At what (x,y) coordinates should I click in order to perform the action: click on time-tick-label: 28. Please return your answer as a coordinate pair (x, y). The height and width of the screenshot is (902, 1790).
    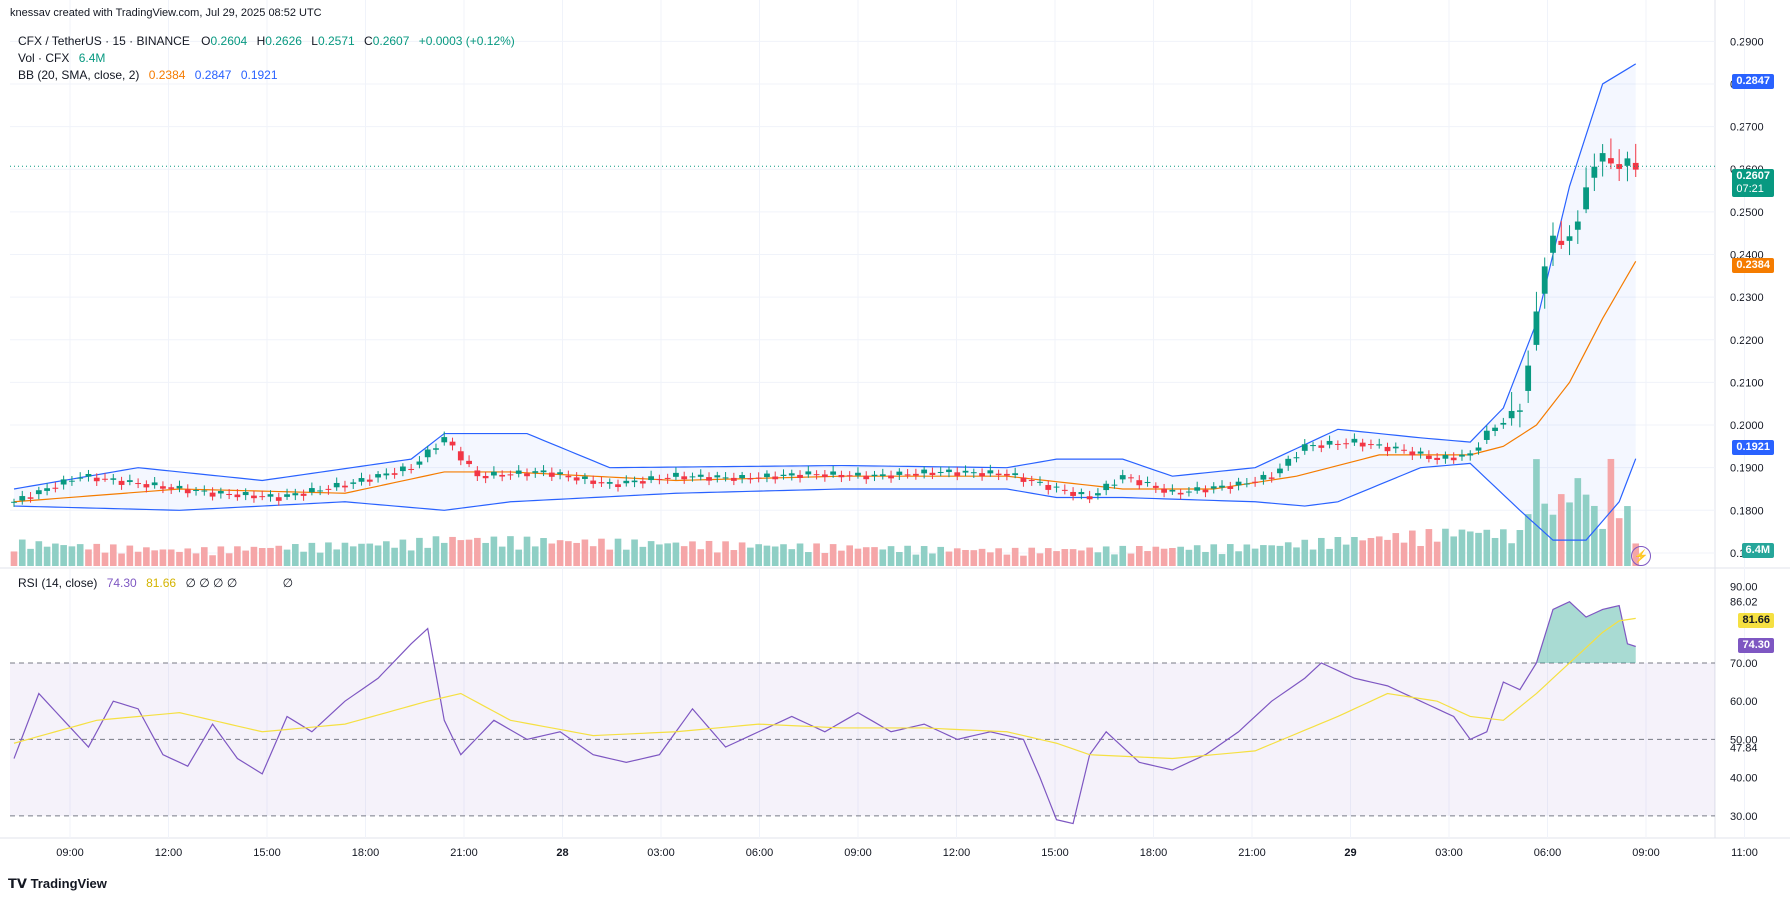
    Looking at the image, I should click on (562, 853).